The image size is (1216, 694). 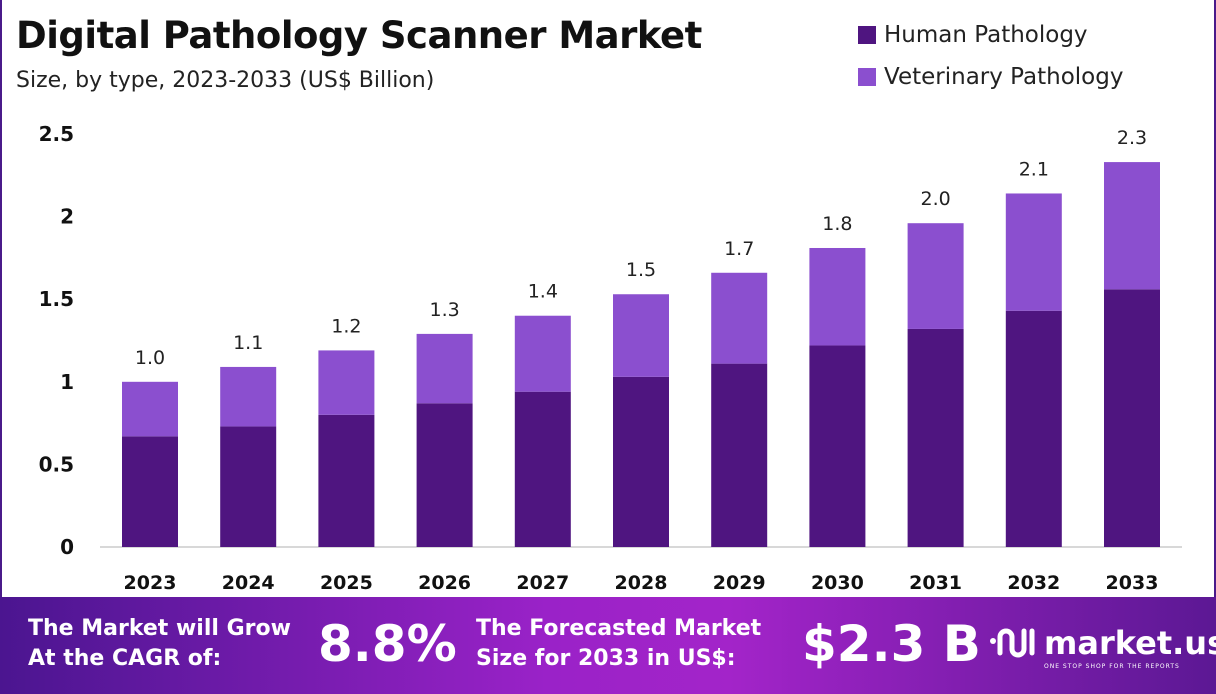 What do you see at coordinates (248, 343) in the screenshot?
I see `data-label: 1.1` at bounding box center [248, 343].